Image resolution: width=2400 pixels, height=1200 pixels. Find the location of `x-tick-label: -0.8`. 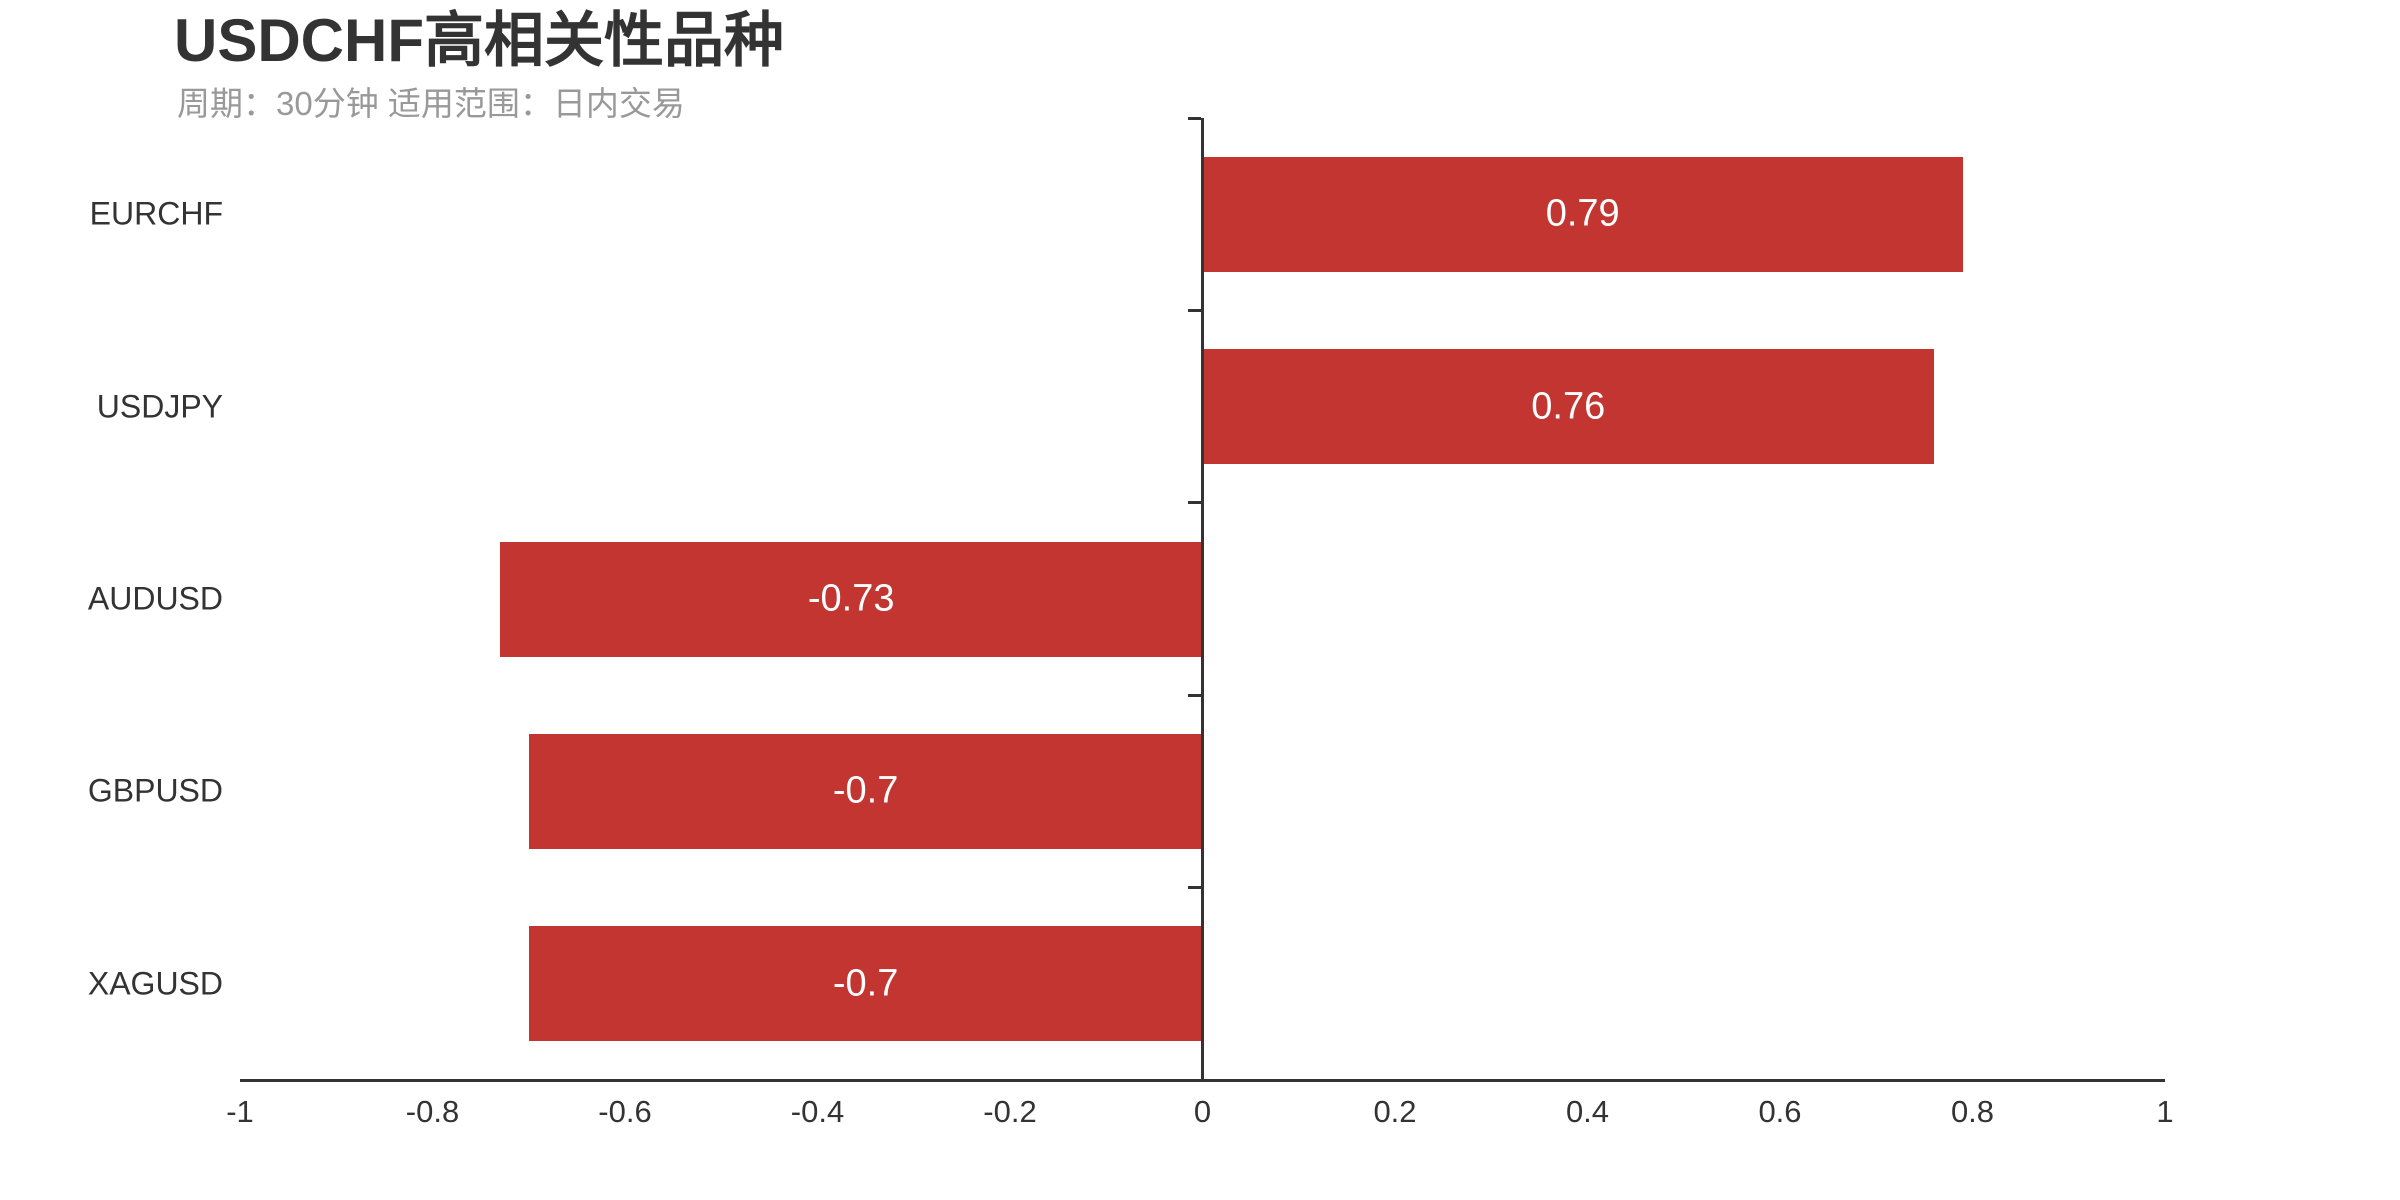

x-tick-label: -0.8 is located at coordinates (432, 1111).